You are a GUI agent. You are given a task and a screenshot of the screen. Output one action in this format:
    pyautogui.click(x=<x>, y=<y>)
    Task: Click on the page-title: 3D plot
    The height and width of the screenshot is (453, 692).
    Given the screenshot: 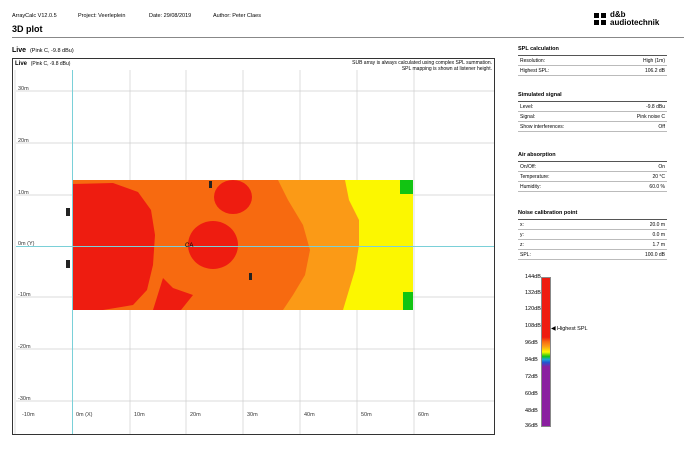 What is the action you would take?
    pyautogui.click(x=27, y=29)
    